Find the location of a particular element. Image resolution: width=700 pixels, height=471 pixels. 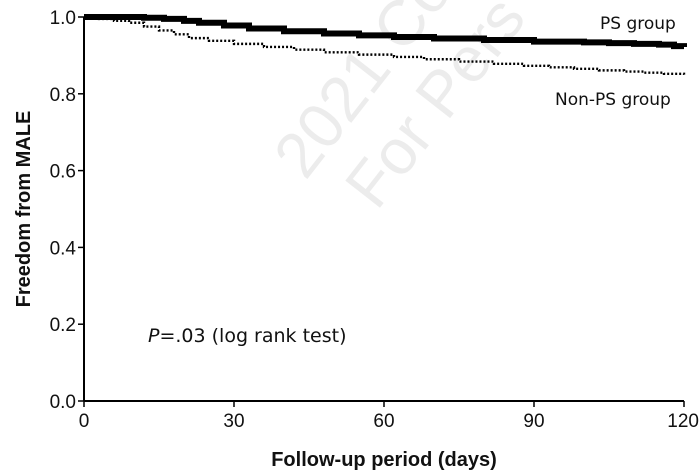

y-axis-title: Freedom from MALE is located at coordinates (24, 209).